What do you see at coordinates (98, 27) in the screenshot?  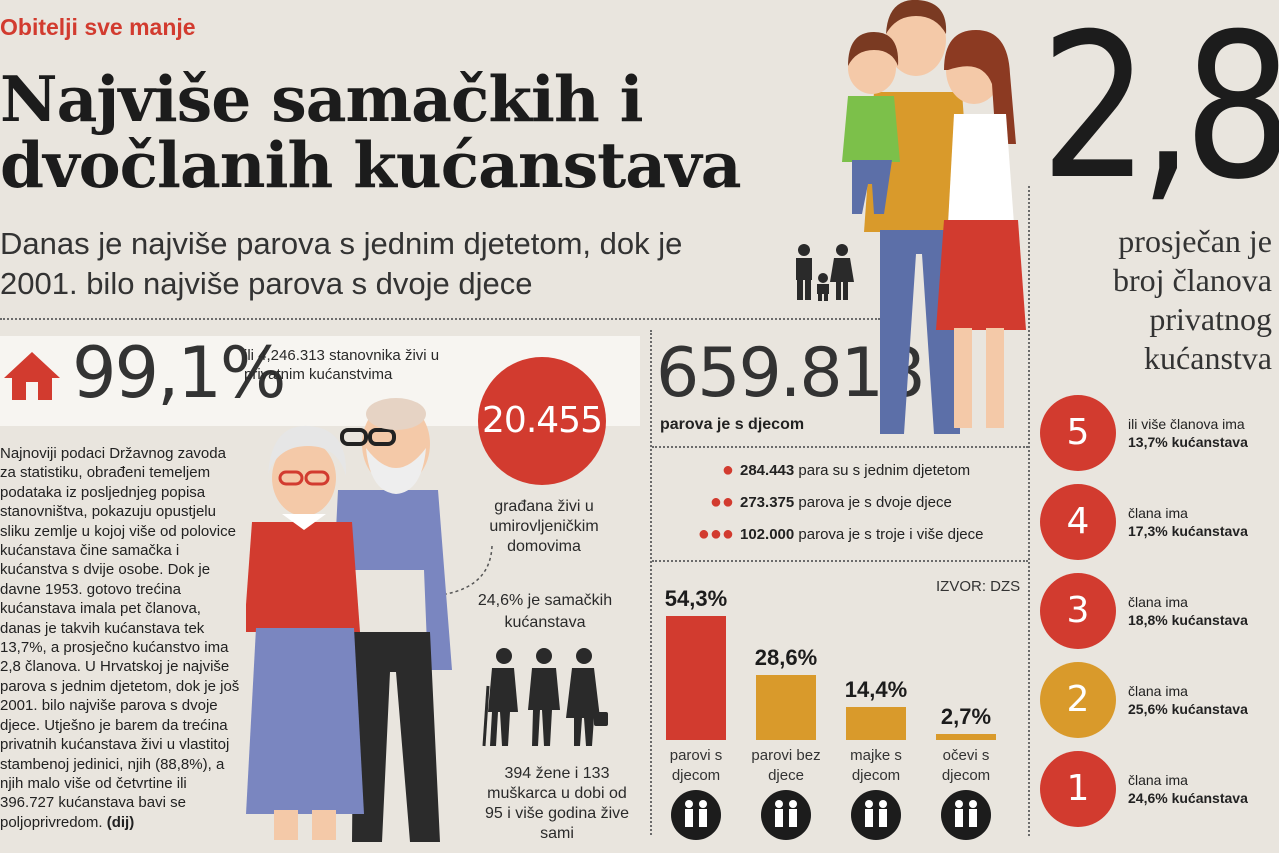 I see `kicker: Obitelji sve manje` at bounding box center [98, 27].